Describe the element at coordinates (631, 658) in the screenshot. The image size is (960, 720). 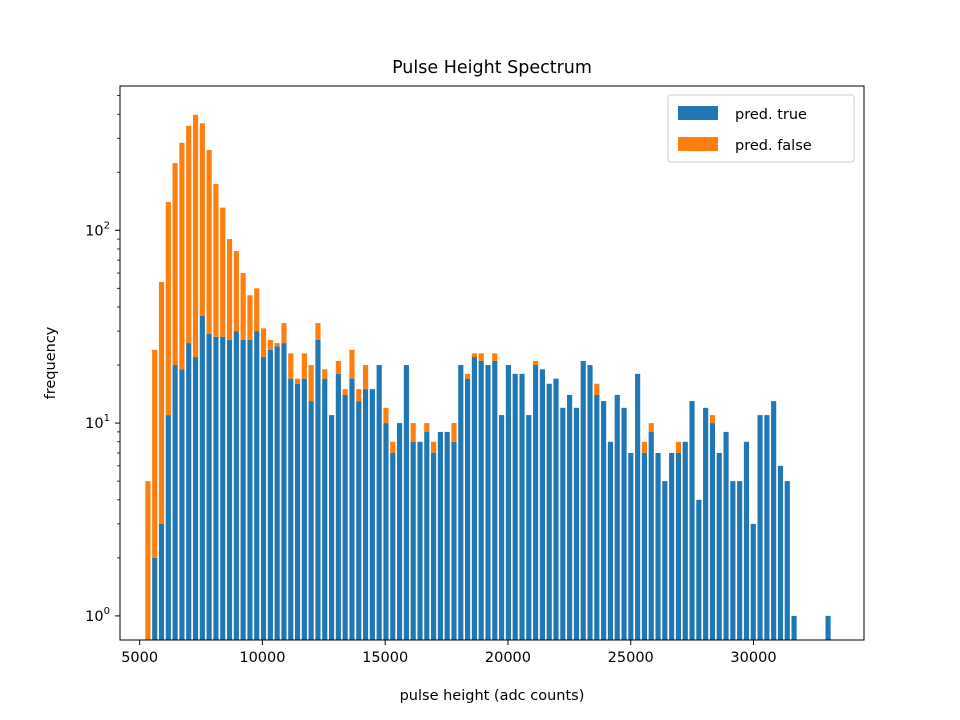
I see `x-tick-label: 25000` at that location.